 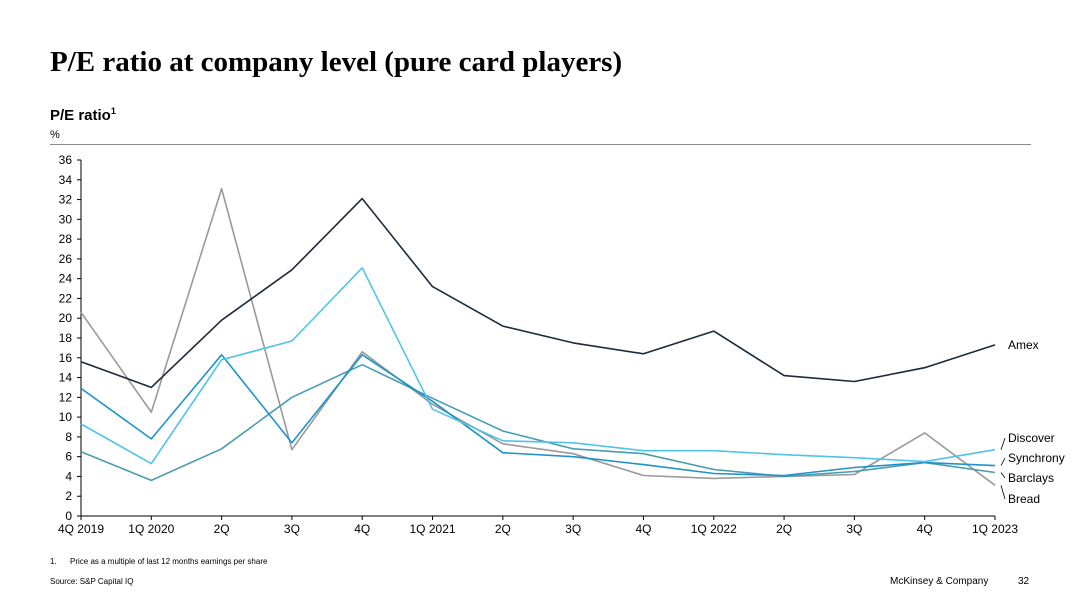 What do you see at coordinates (66, 417) in the screenshot?
I see `y-tick-label: 10` at bounding box center [66, 417].